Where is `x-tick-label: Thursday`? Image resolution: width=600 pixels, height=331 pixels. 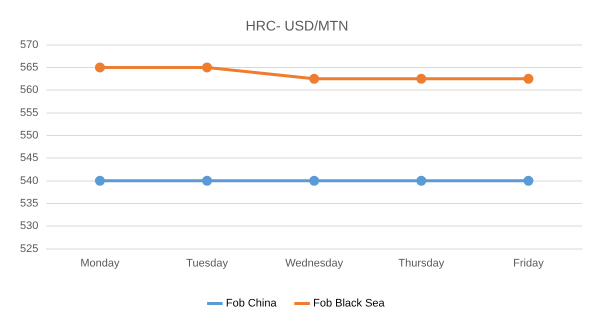 x-tick-label: Thursday is located at coordinates (421, 263).